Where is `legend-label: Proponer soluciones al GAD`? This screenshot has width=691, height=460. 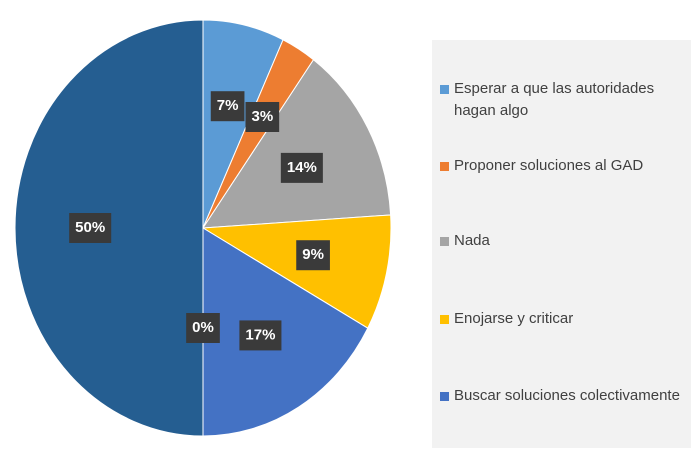
legend-label: Proponer soluciones al GAD is located at coordinates (549, 165).